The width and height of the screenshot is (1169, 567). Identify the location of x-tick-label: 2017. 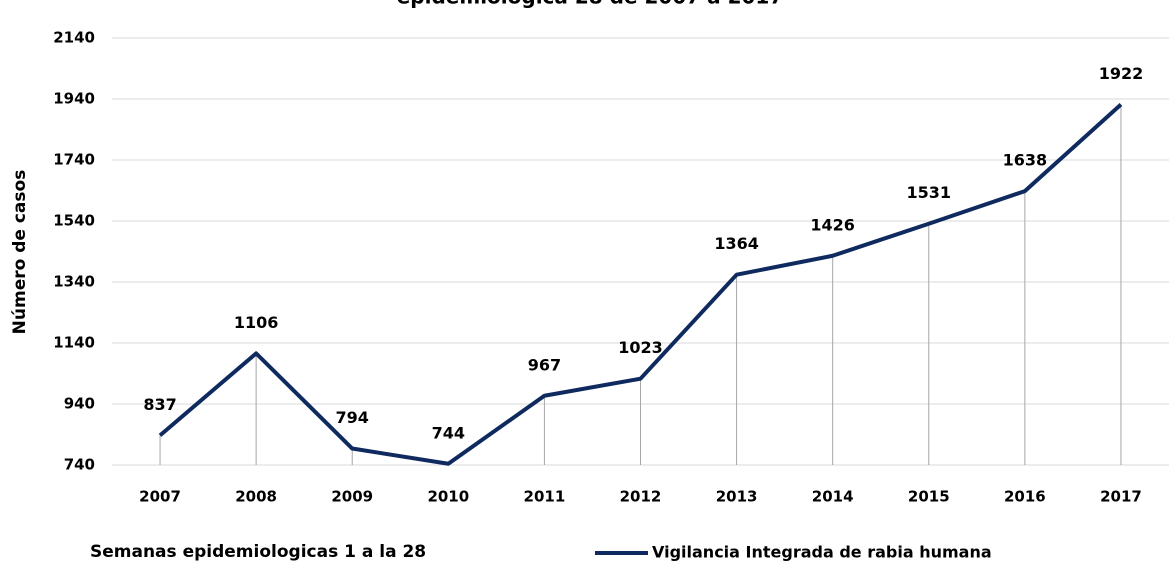
(1121, 497).